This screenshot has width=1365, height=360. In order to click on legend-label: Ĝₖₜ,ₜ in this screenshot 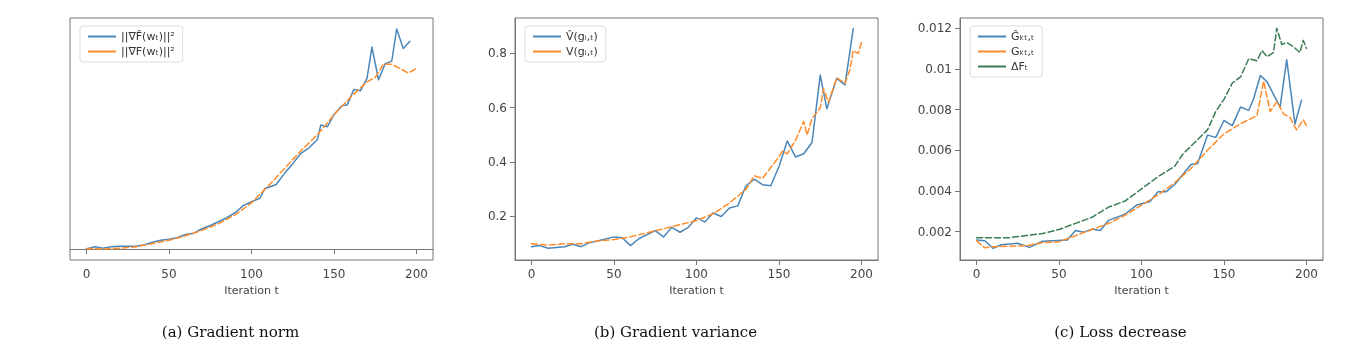, I will do `click(1023, 36)`.